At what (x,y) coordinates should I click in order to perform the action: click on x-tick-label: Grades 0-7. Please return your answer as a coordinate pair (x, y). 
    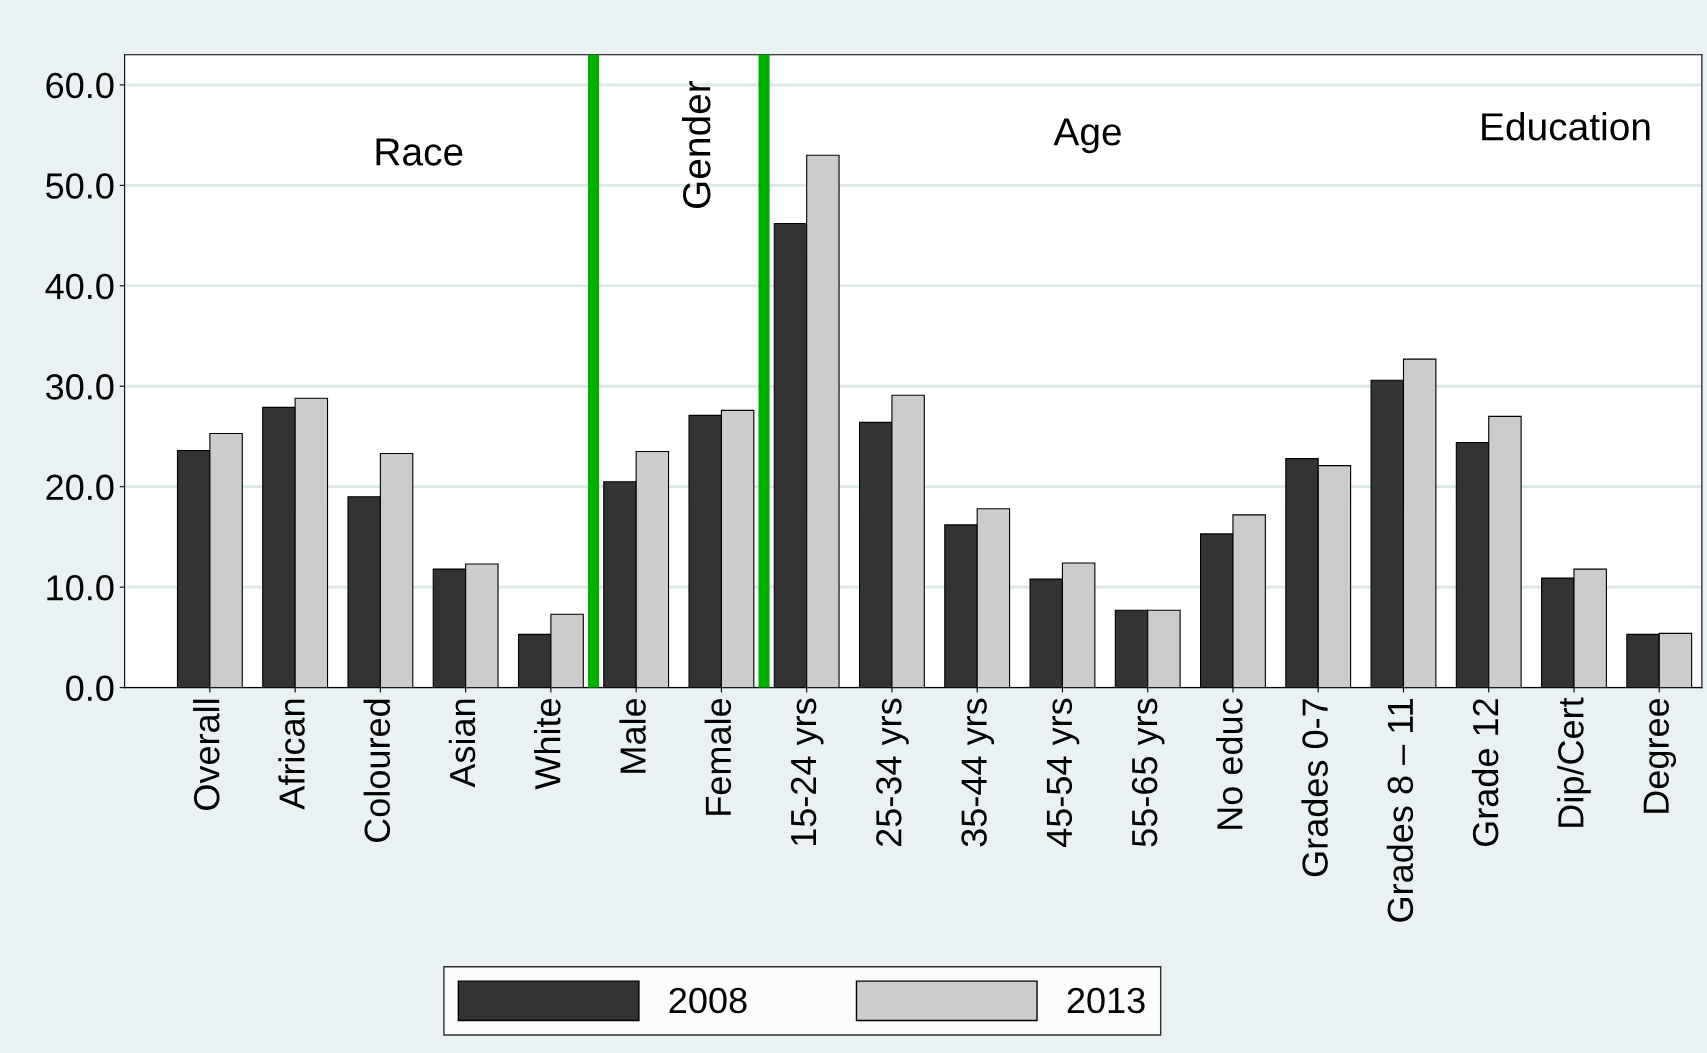
    Looking at the image, I should click on (1314, 788).